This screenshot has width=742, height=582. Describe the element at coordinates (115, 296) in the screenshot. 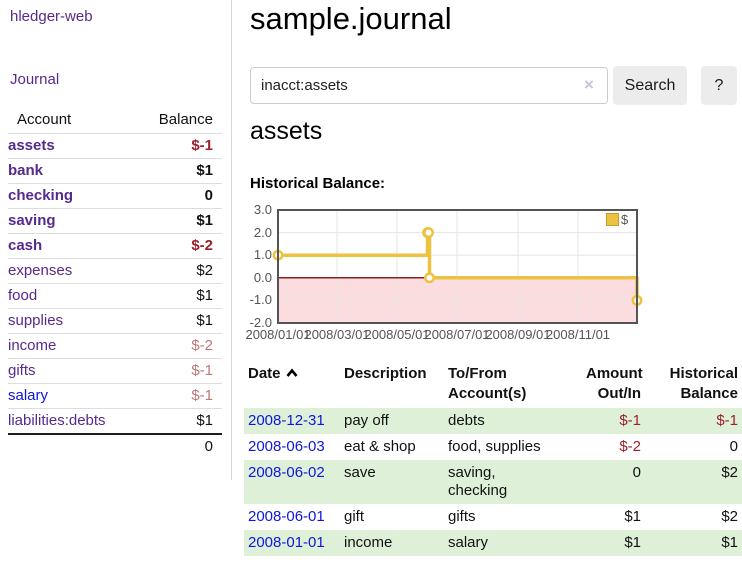

I see `account-row: food $1` at that location.